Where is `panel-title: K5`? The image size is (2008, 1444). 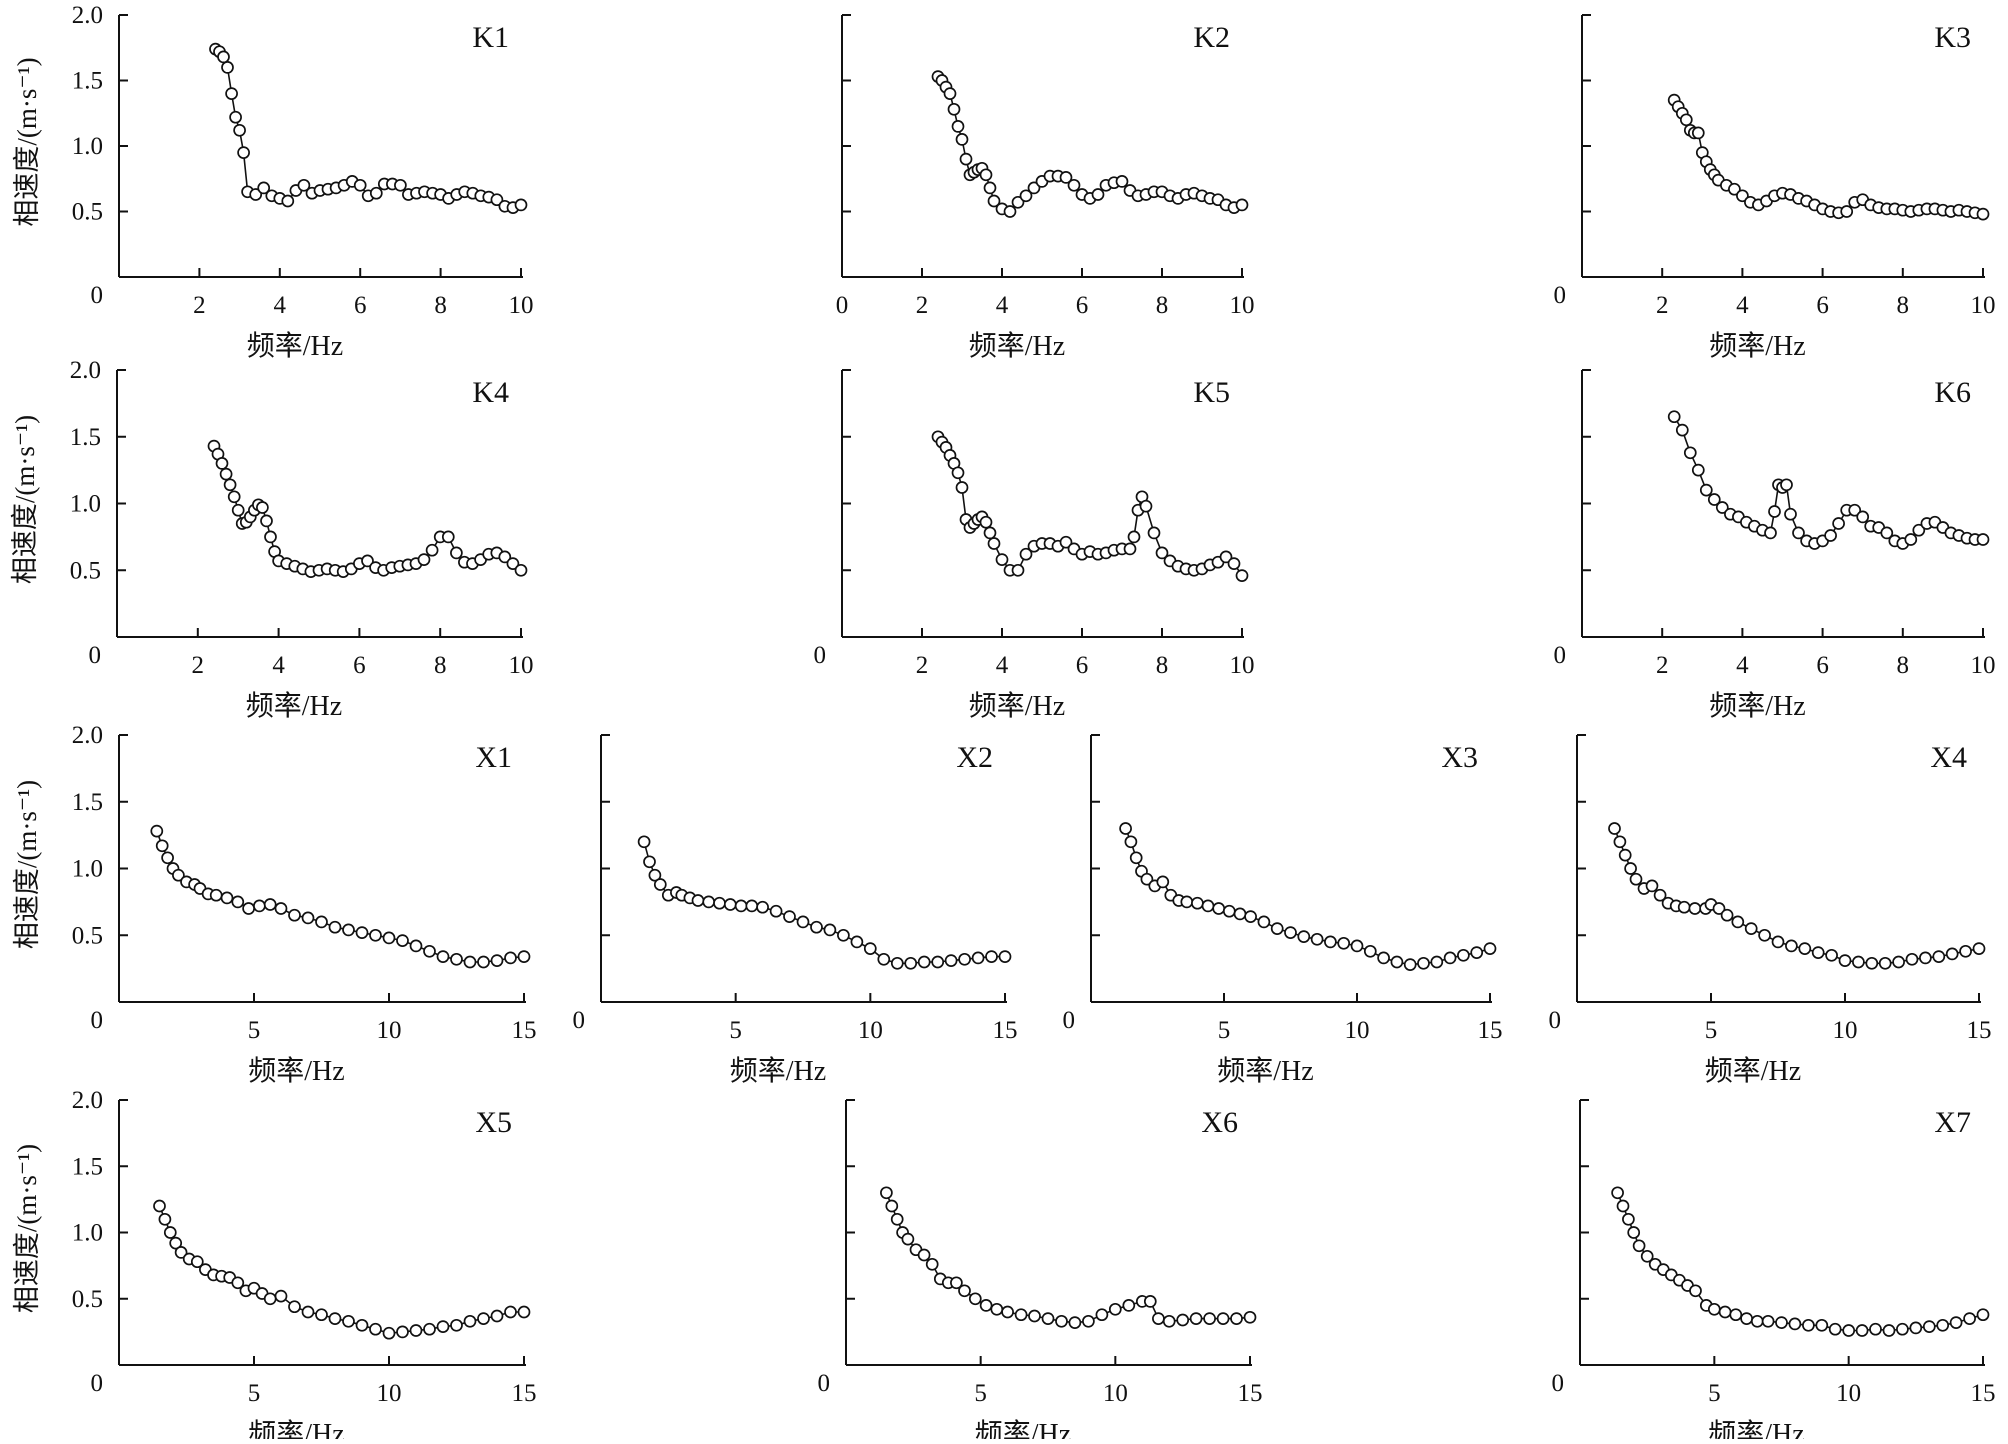 panel-title: K5 is located at coordinates (1211, 392).